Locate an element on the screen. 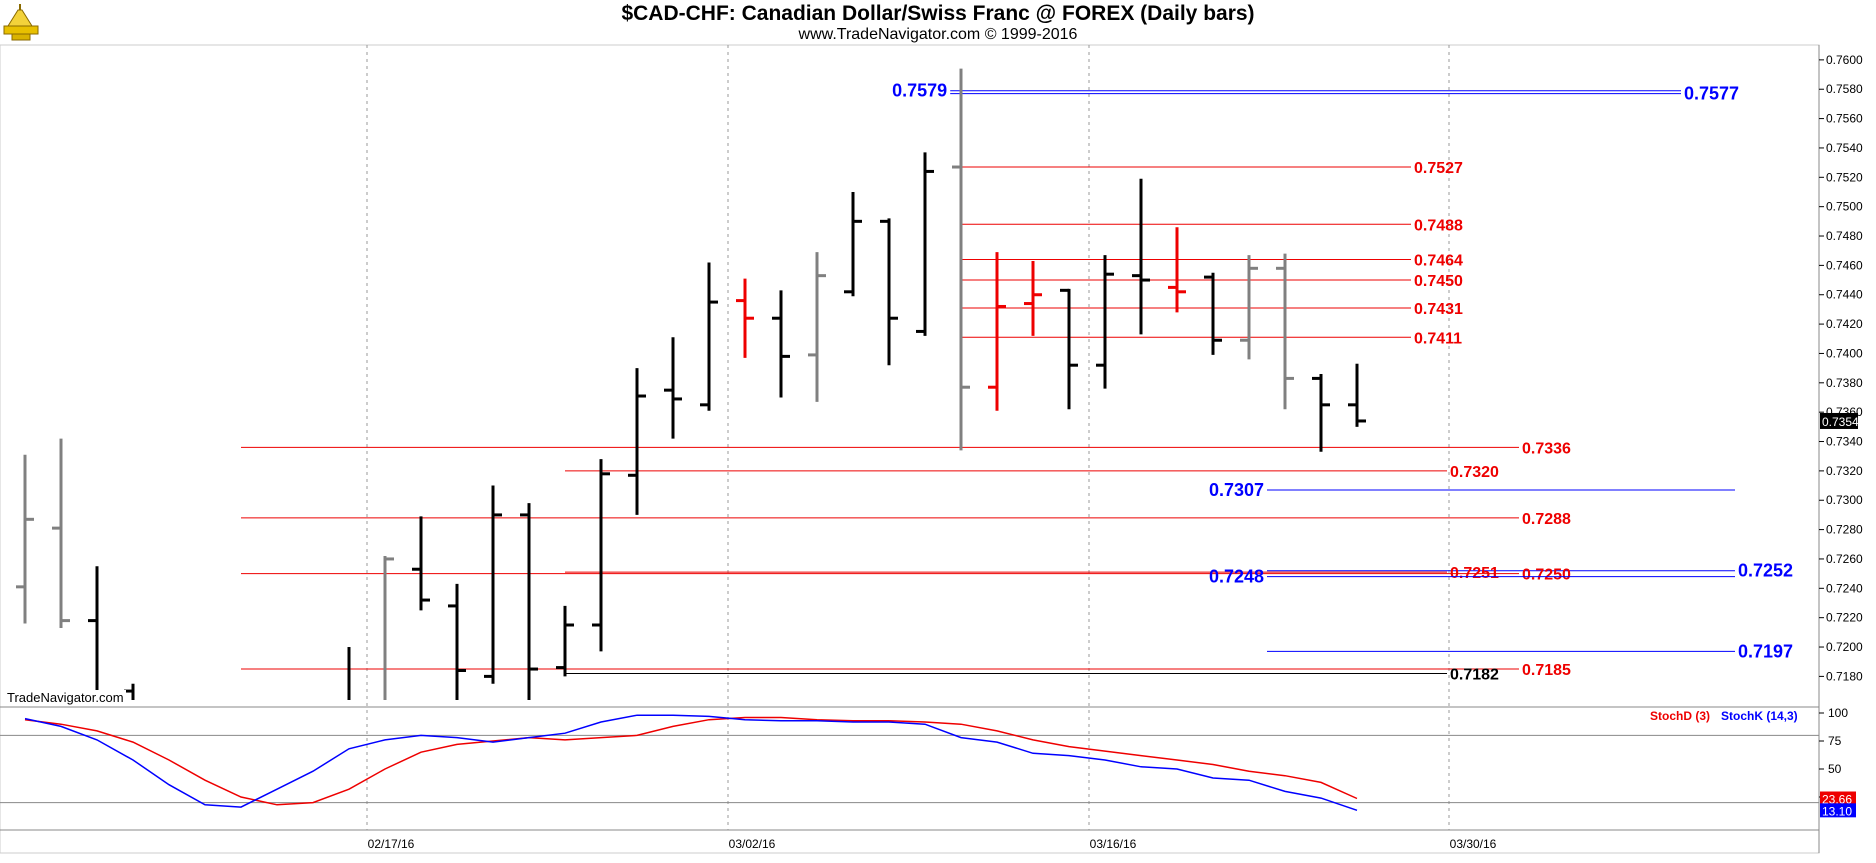  level-label: 0.7252 is located at coordinates (1765, 571).